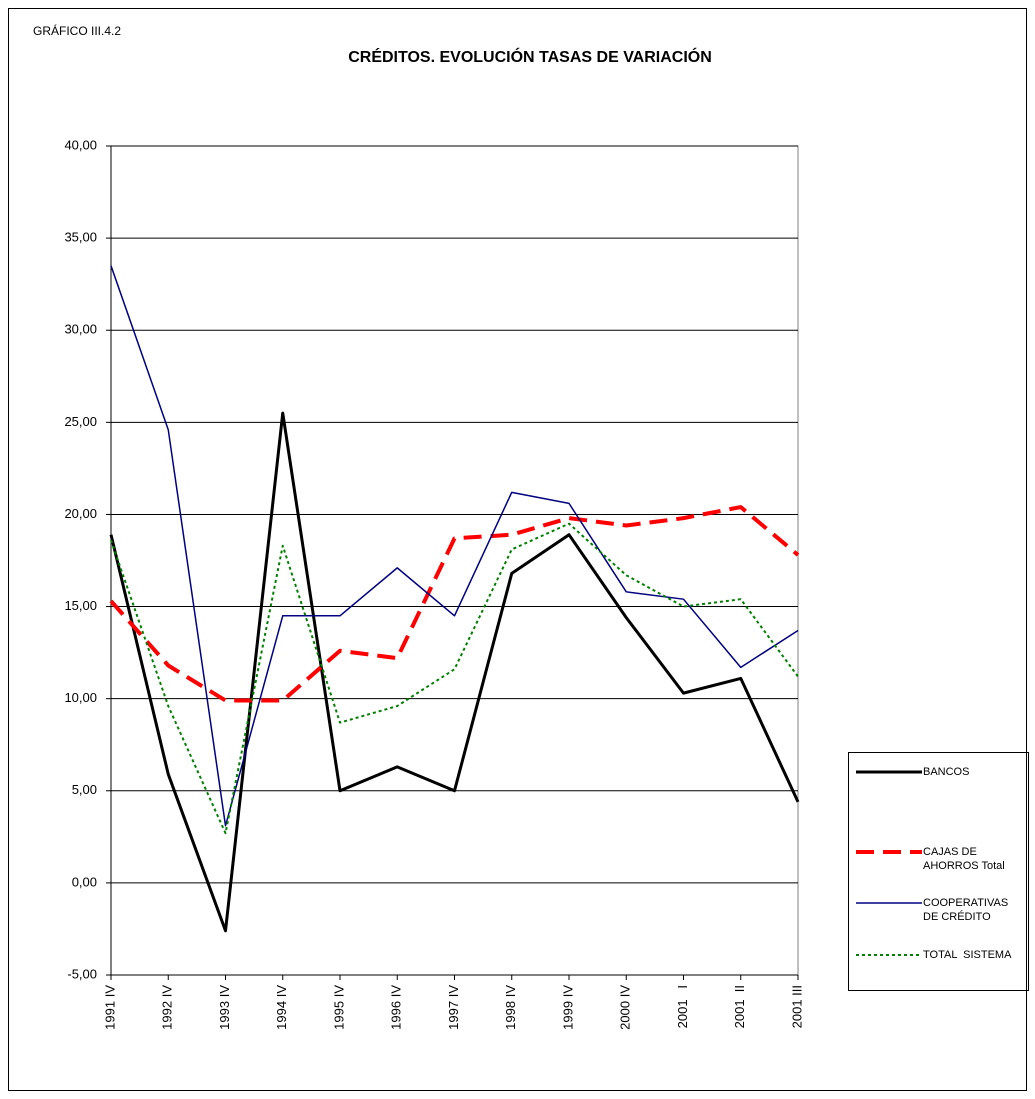 Image resolution: width=1035 pixels, height=1099 pixels. Describe the element at coordinates (946, 772) in the screenshot. I see `legend-label: BANCOS` at that location.